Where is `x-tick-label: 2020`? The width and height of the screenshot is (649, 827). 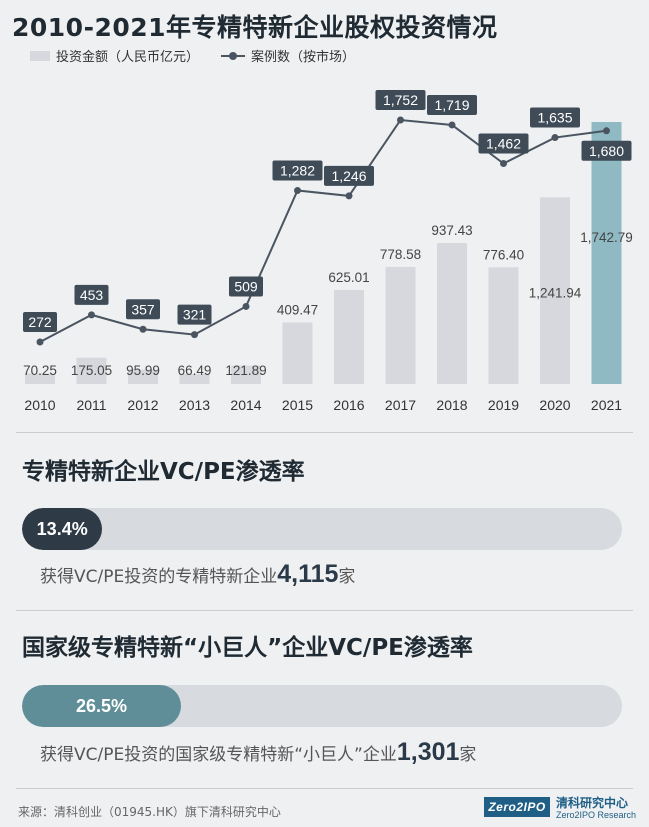
x-tick-label: 2020 is located at coordinates (554, 405).